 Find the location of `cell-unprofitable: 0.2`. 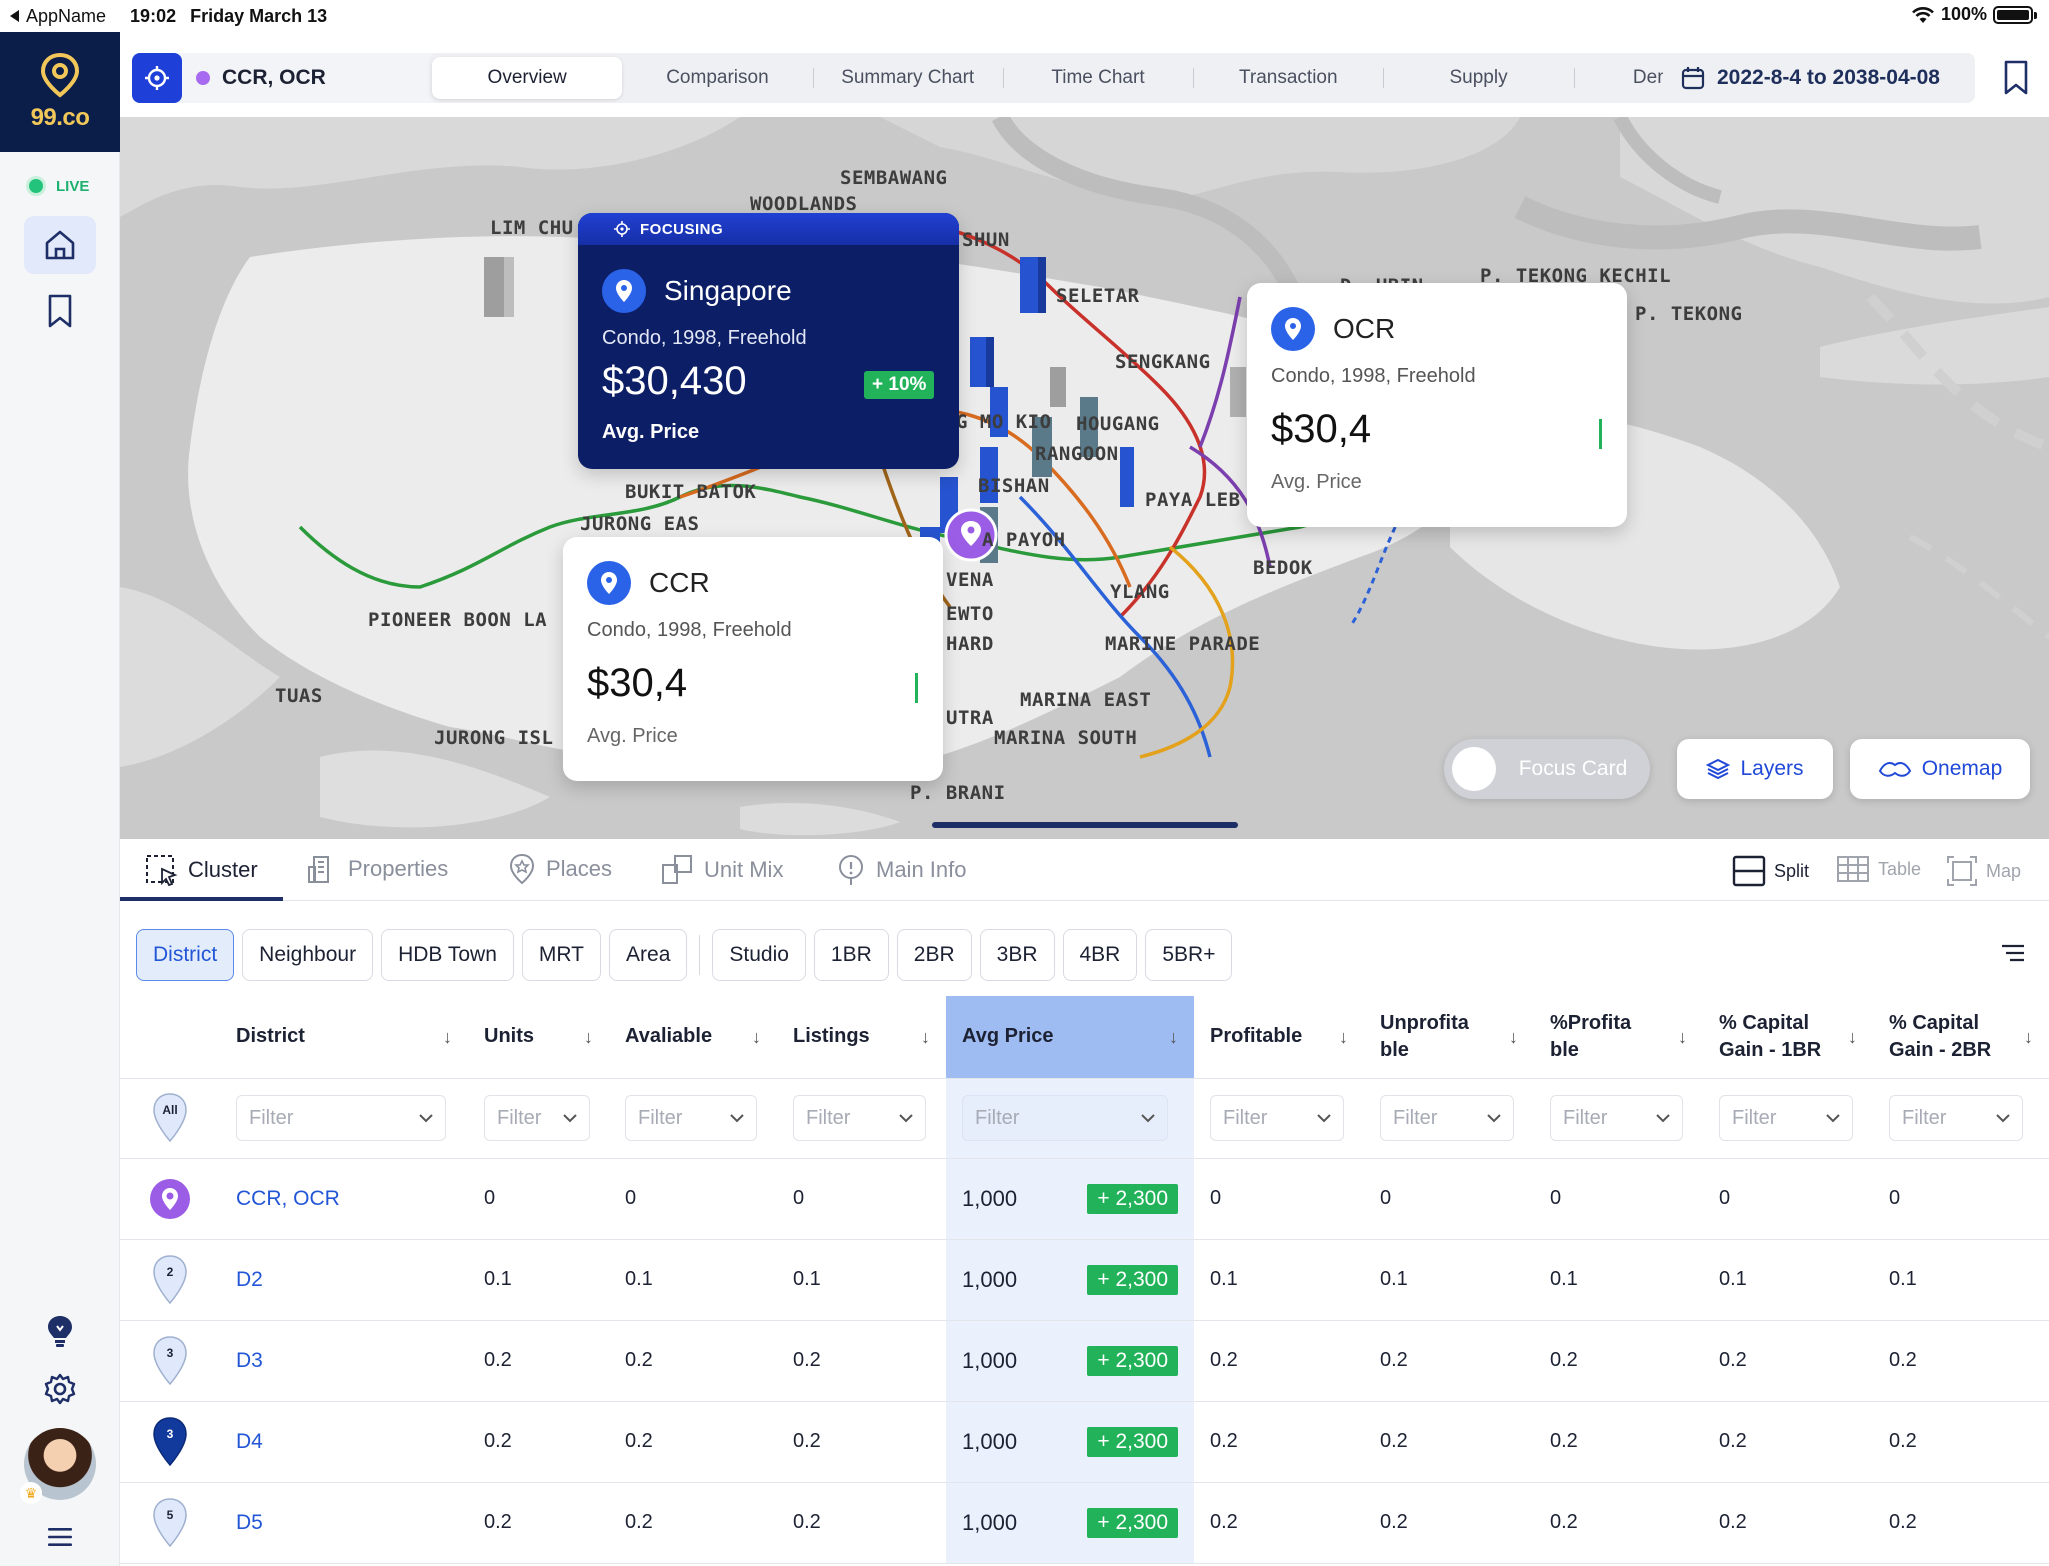

cell-unprofitable: 0.2 is located at coordinates (1449, 1523).